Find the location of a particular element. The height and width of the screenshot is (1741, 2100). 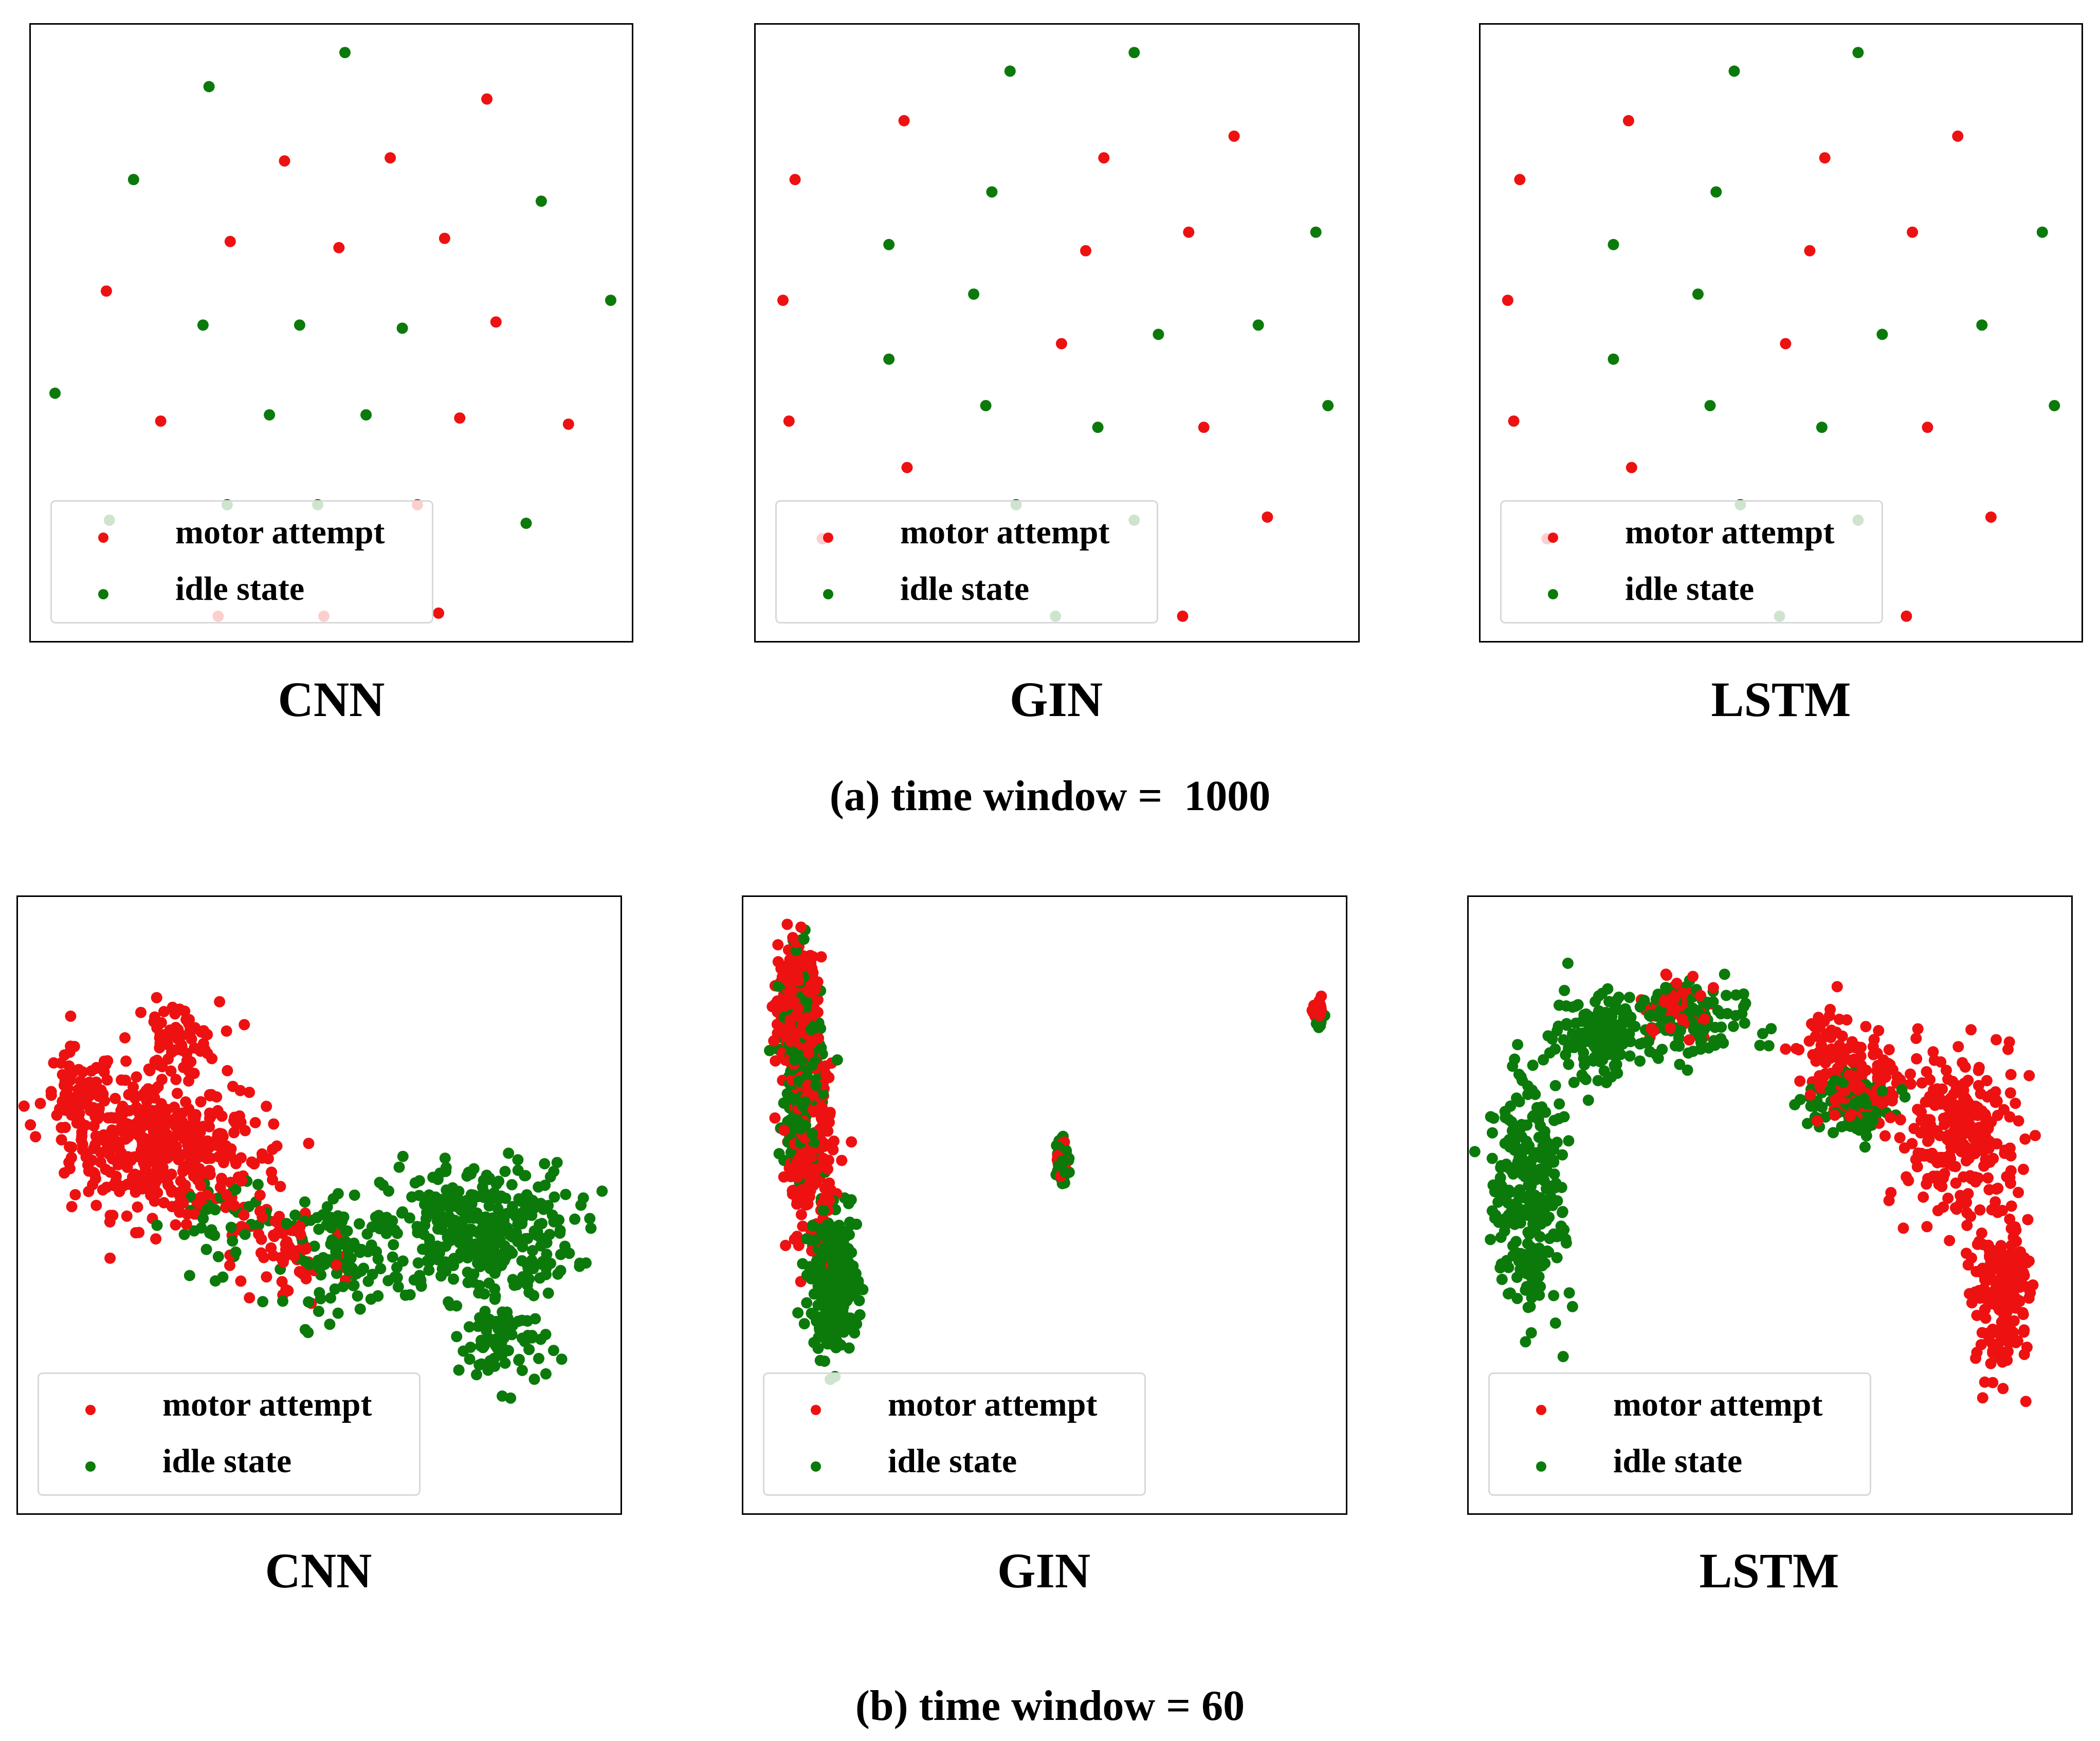

caption-b: (b) time window = 60 is located at coordinates (1050, 1706).